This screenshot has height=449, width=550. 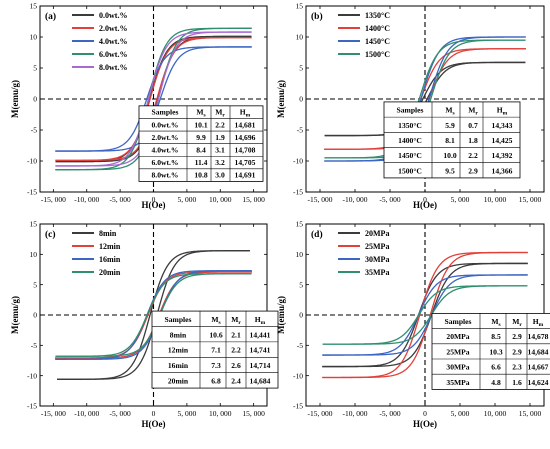 I want to click on legend: 8min 12min 16min 20min, so click(x=96, y=253).